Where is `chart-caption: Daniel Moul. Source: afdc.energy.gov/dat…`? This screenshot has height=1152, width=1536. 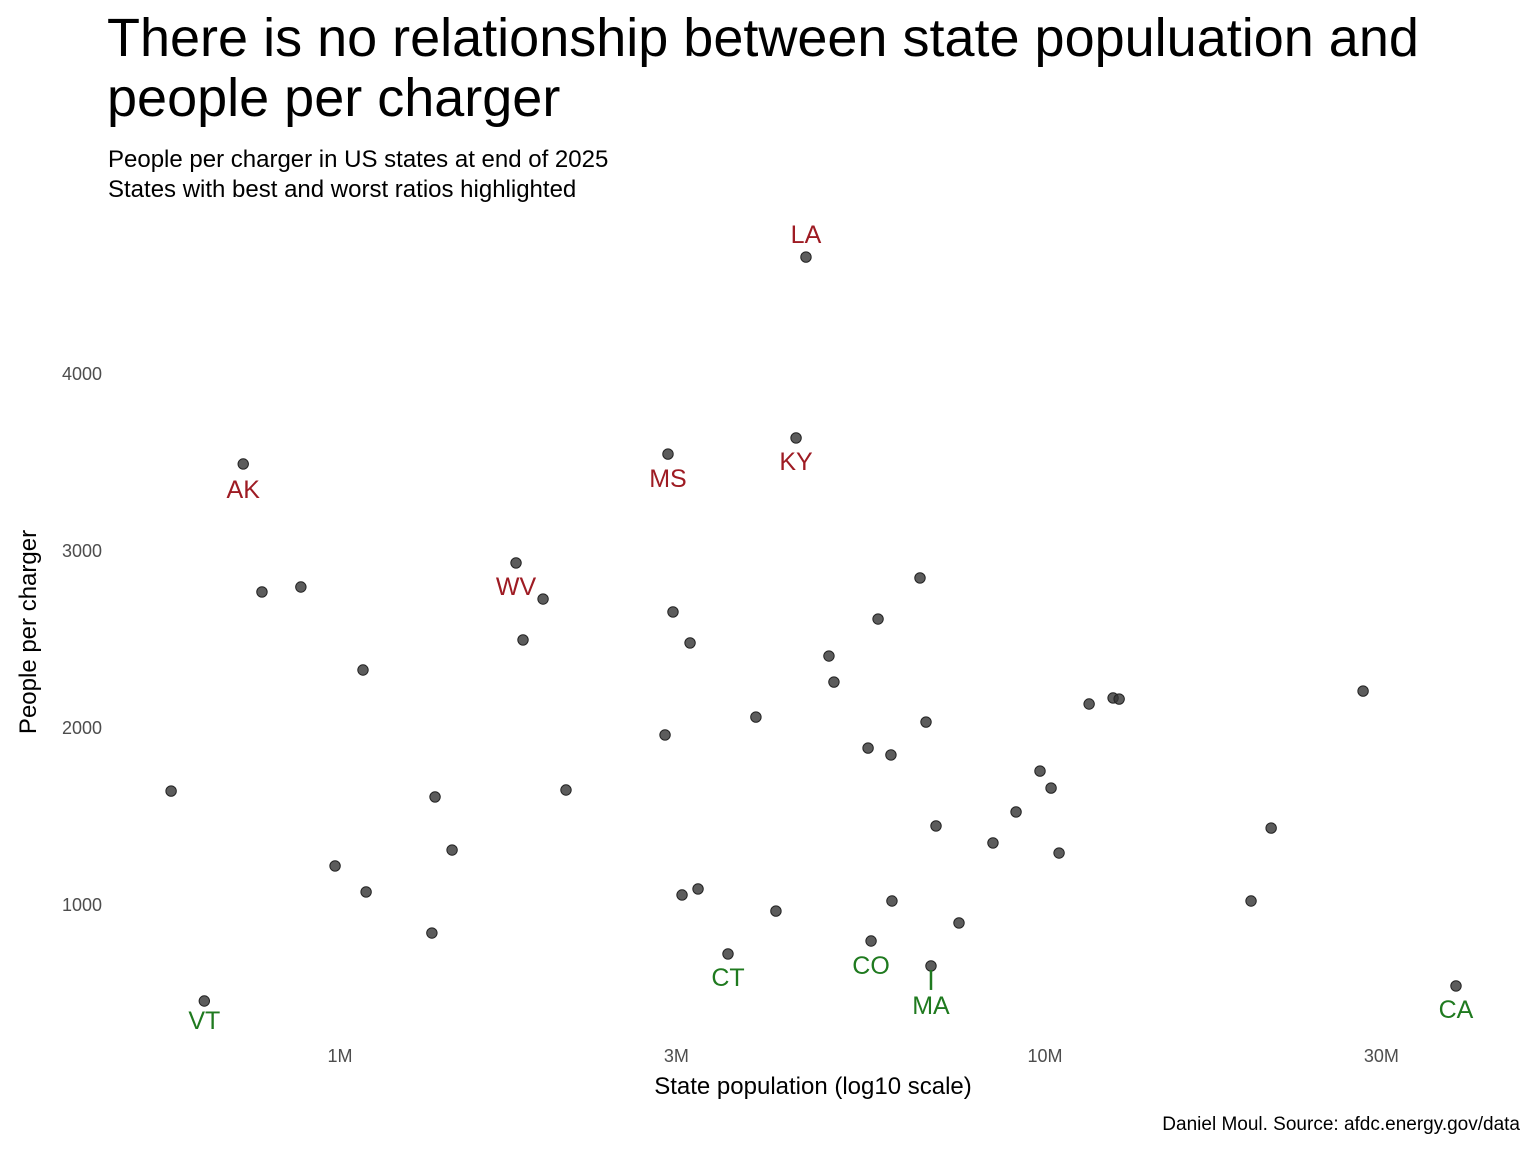 chart-caption: Daniel Moul. Source: afdc.energy.gov/dat… is located at coordinates (1341, 1124).